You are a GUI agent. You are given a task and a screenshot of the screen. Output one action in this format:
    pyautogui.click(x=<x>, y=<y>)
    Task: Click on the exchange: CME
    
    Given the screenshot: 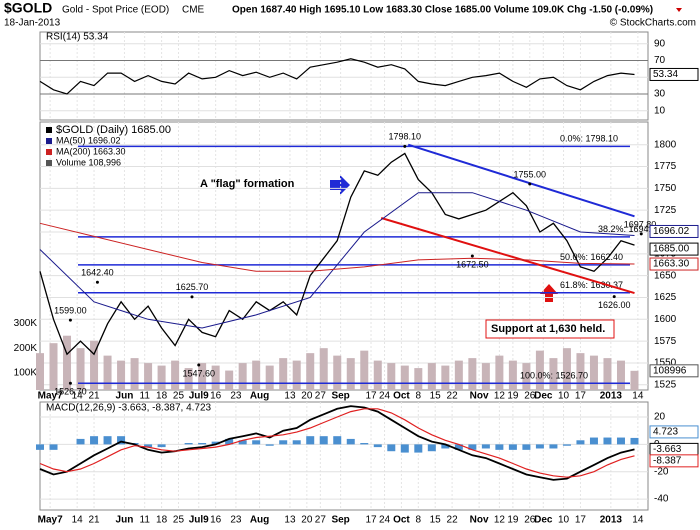 What is the action you would take?
    pyautogui.click(x=193, y=10)
    